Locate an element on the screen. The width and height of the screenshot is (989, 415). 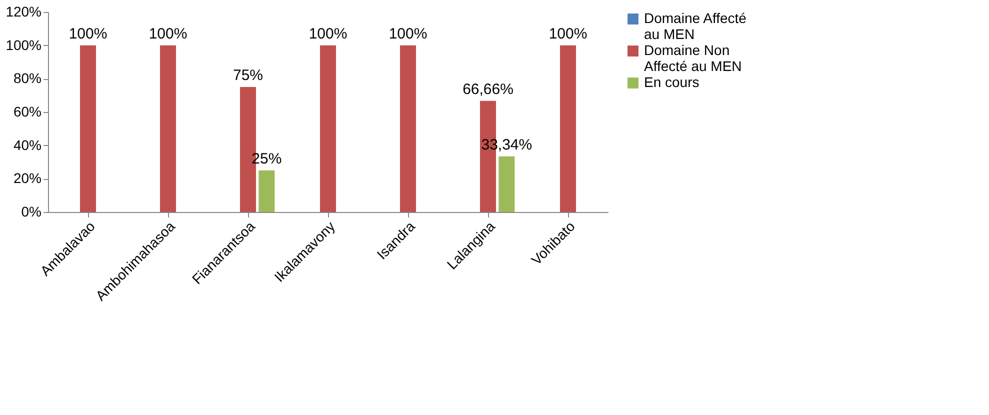
data-label: 66,66% is located at coordinates (488, 89).